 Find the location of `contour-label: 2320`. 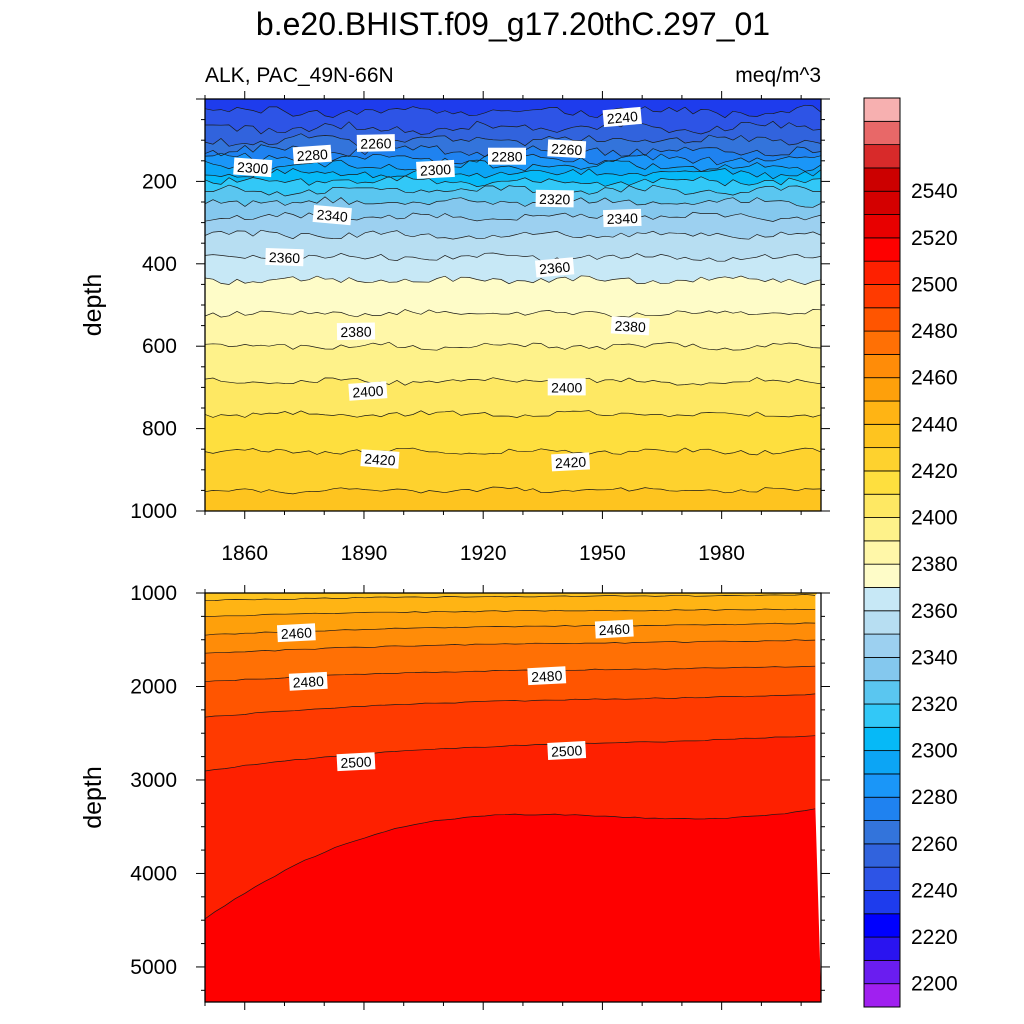

contour-label: 2320 is located at coordinates (554, 198).